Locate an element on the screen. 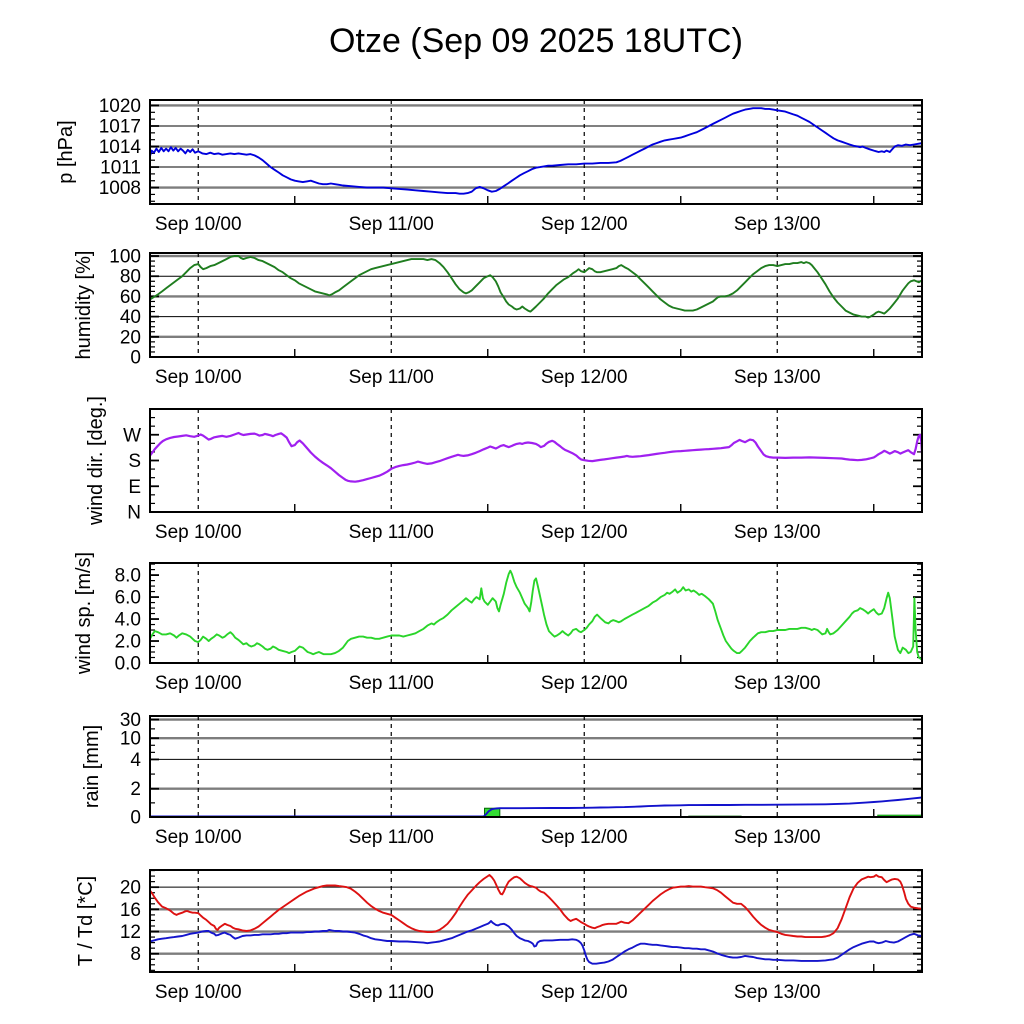 The image size is (1024, 1024). y-axis-label: humidity [%] is located at coordinates (84, 305).